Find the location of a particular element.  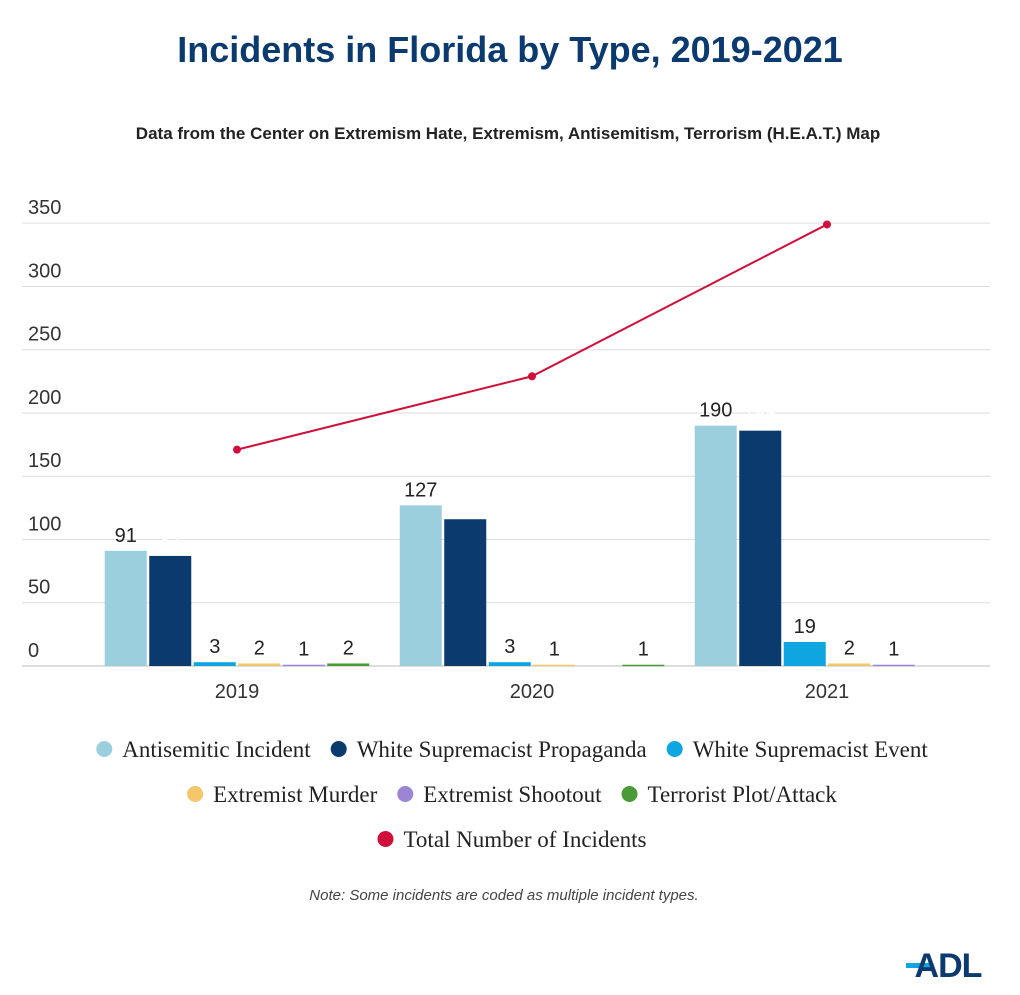

value-label: 116 is located at coordinates (465, 504).